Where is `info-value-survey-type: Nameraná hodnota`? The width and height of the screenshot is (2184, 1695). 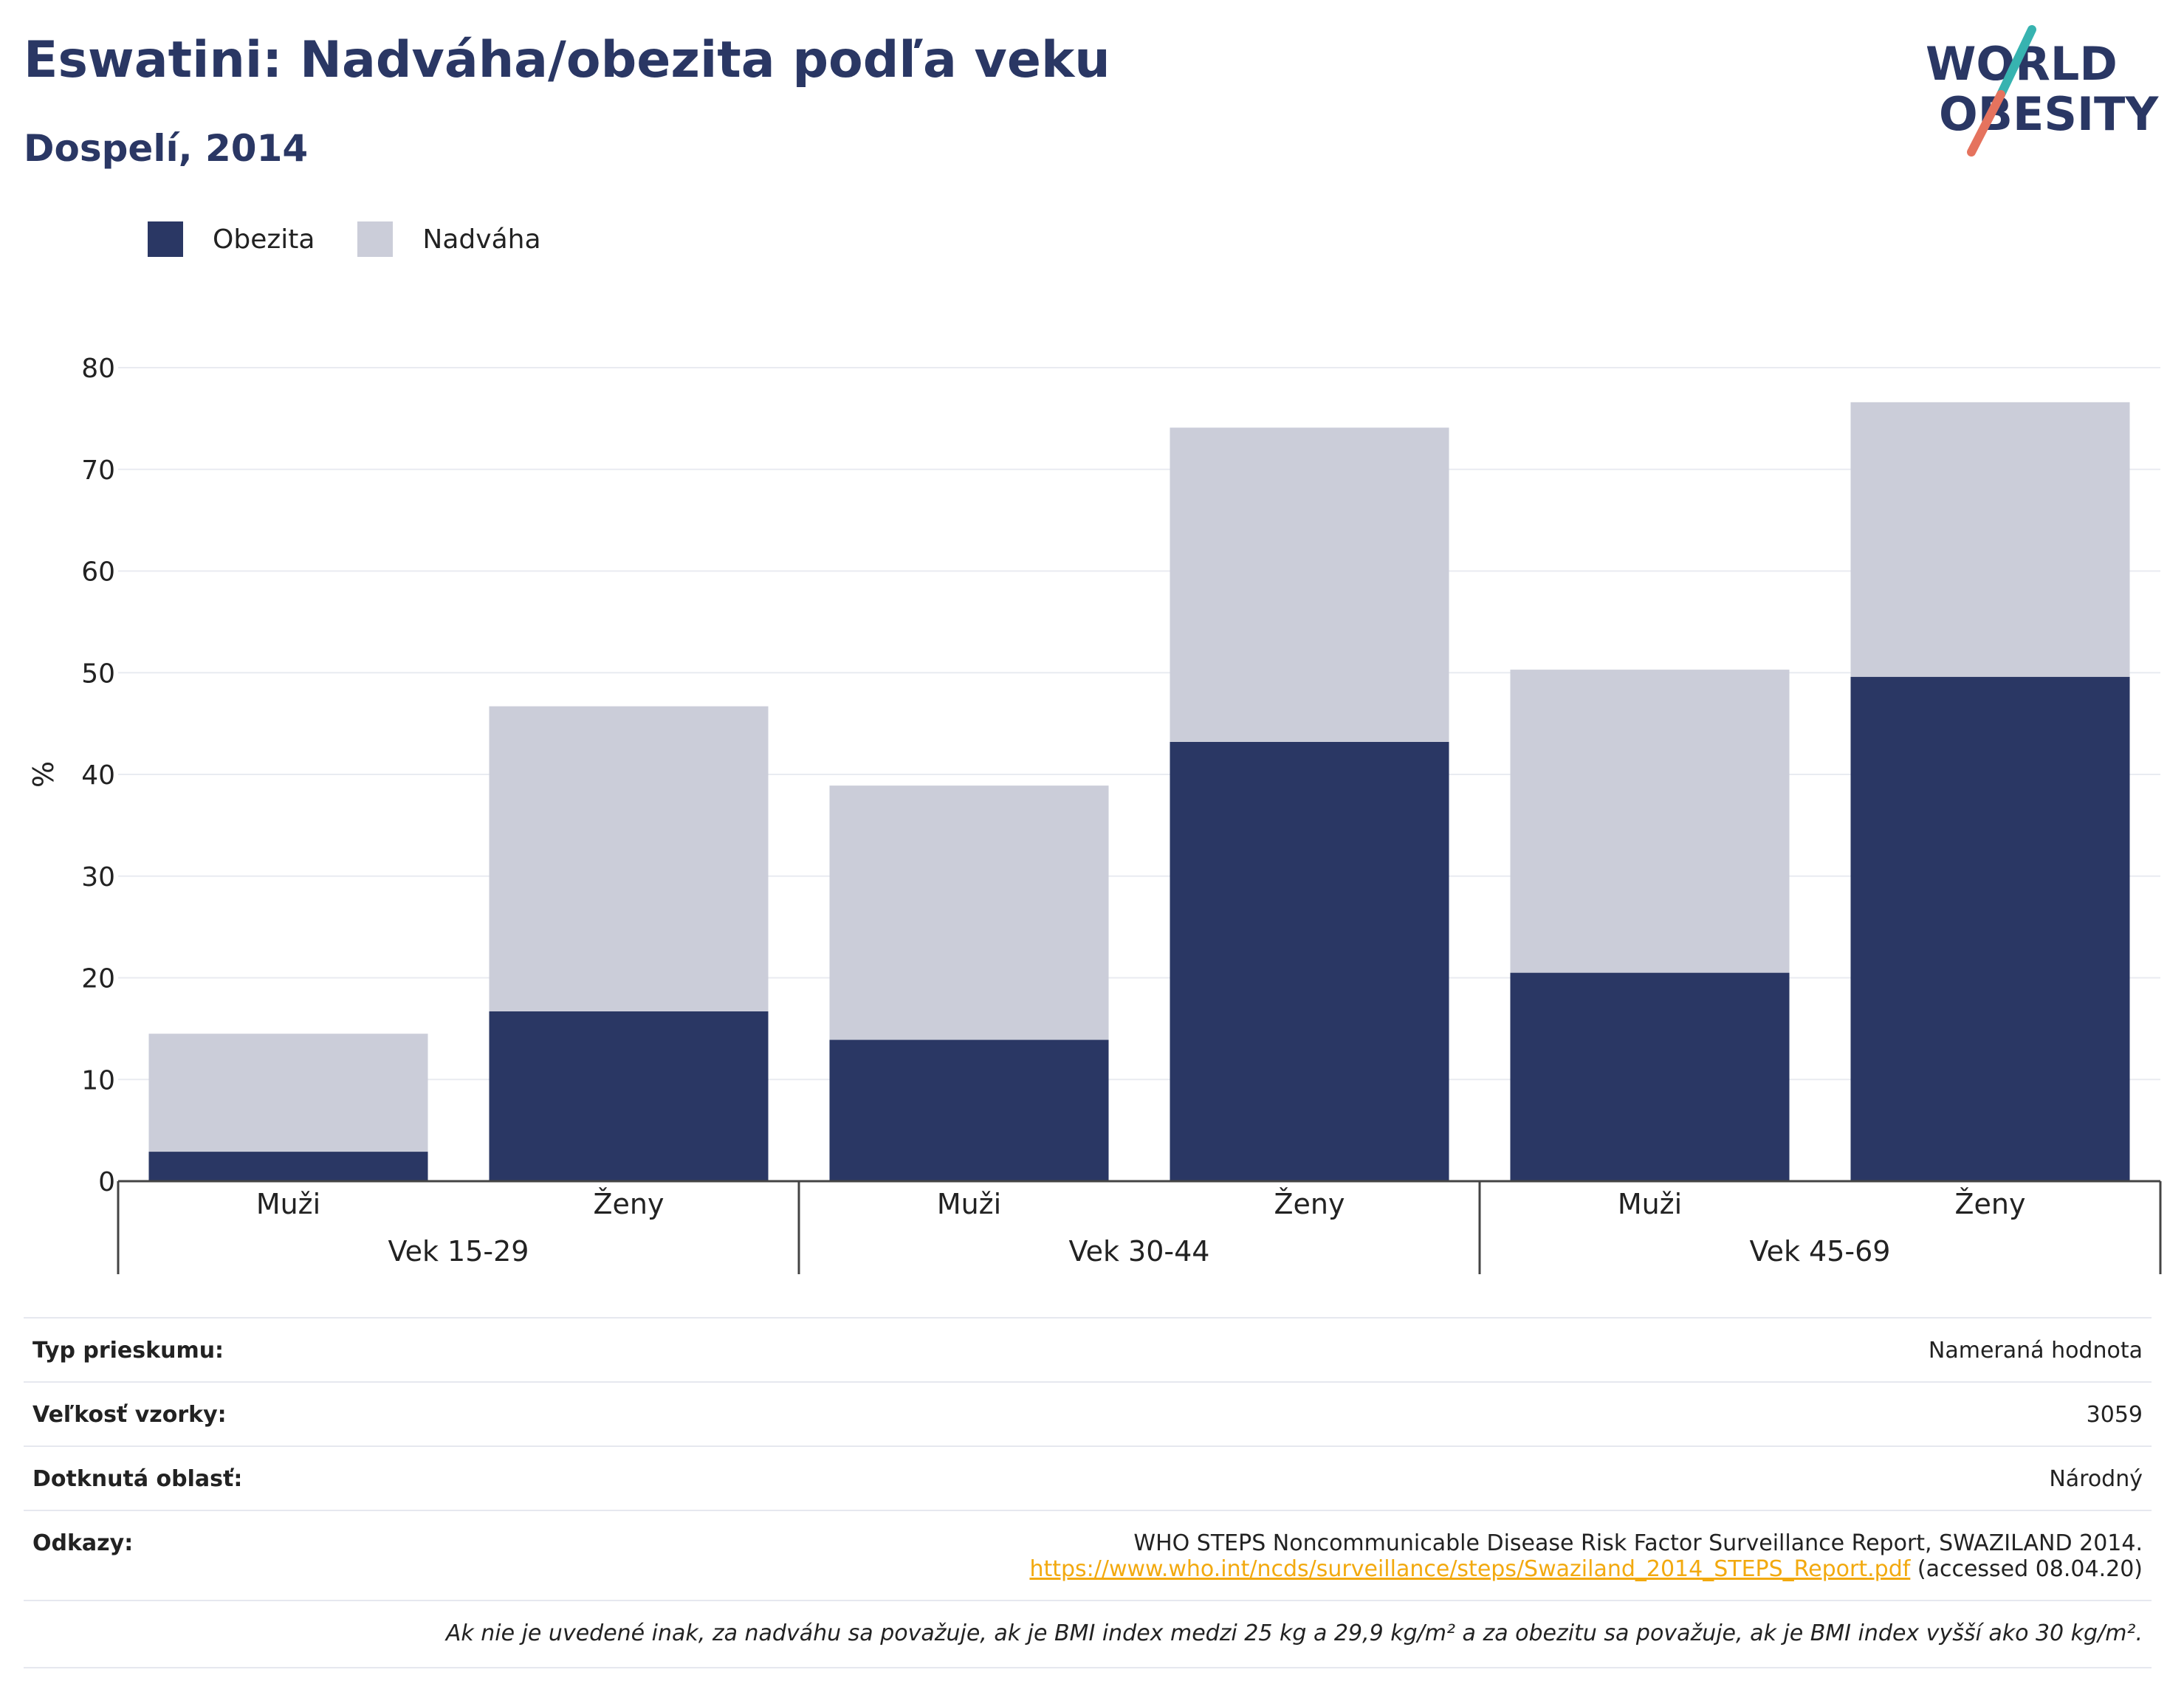
info-value-survey-type: Nameraná hodnota is located at coordinates (2036, 1351).